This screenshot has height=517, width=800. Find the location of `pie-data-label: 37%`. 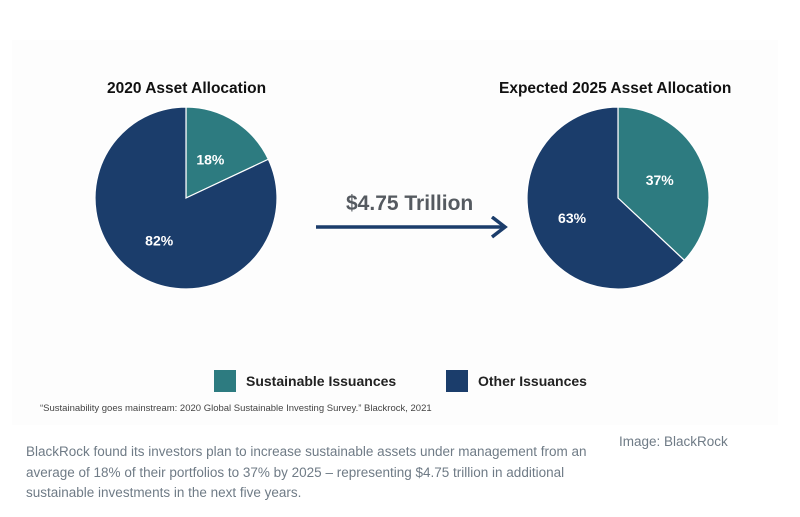

pie-data-label: 37% is located at coordinates (660, 180).